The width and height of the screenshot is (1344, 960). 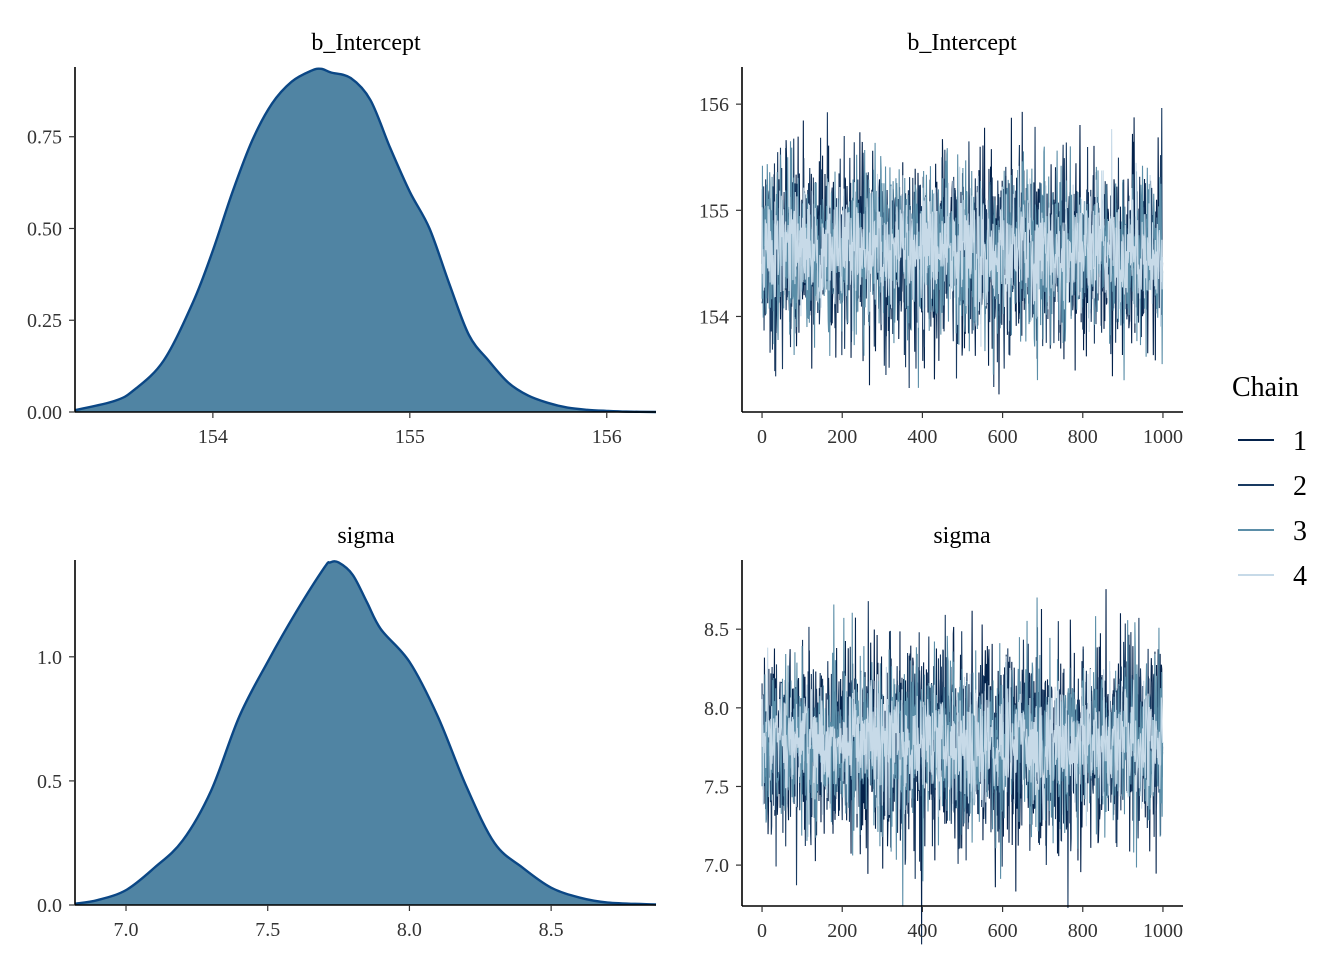 What do you see at coordinates (714, 317) in the screenshot?
I see `y-tick-label: 154` at bounding box center [714, 317].